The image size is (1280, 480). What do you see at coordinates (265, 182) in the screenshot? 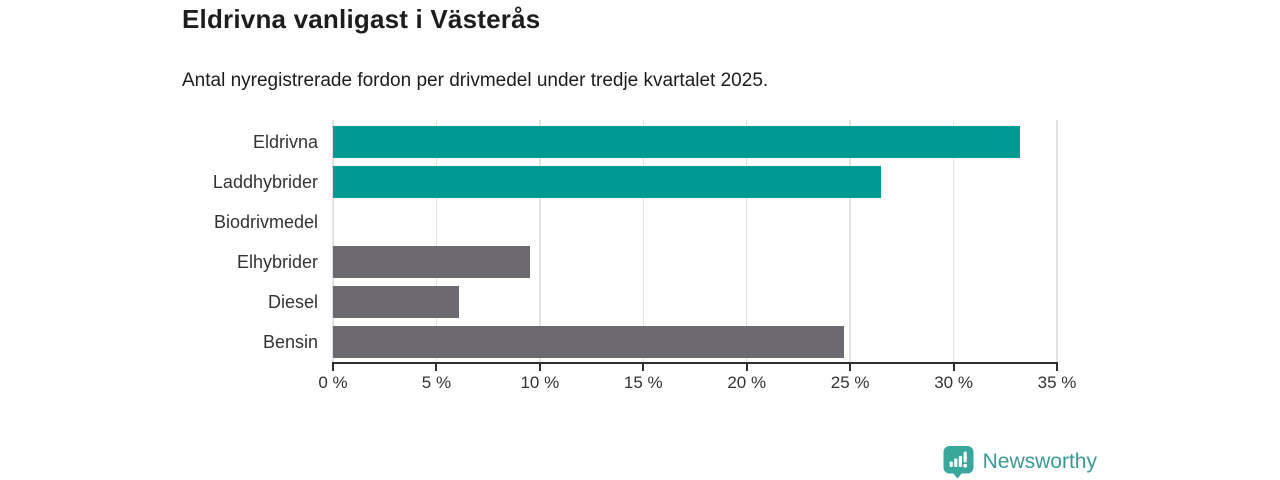
I see `category-label: Laddhybrider` at bounding box center [265, 182].